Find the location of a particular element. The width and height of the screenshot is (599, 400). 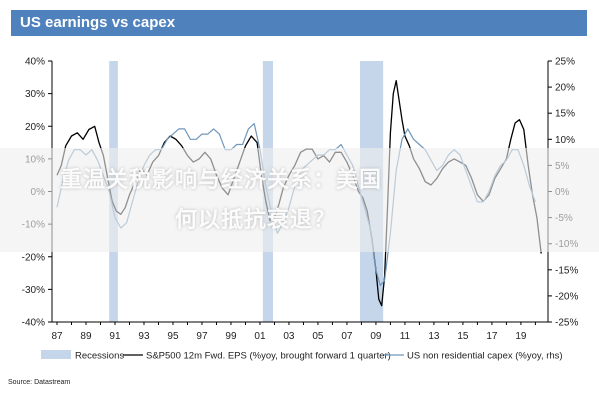

x-tick-label: 07 is located at coordinates (347, 336).